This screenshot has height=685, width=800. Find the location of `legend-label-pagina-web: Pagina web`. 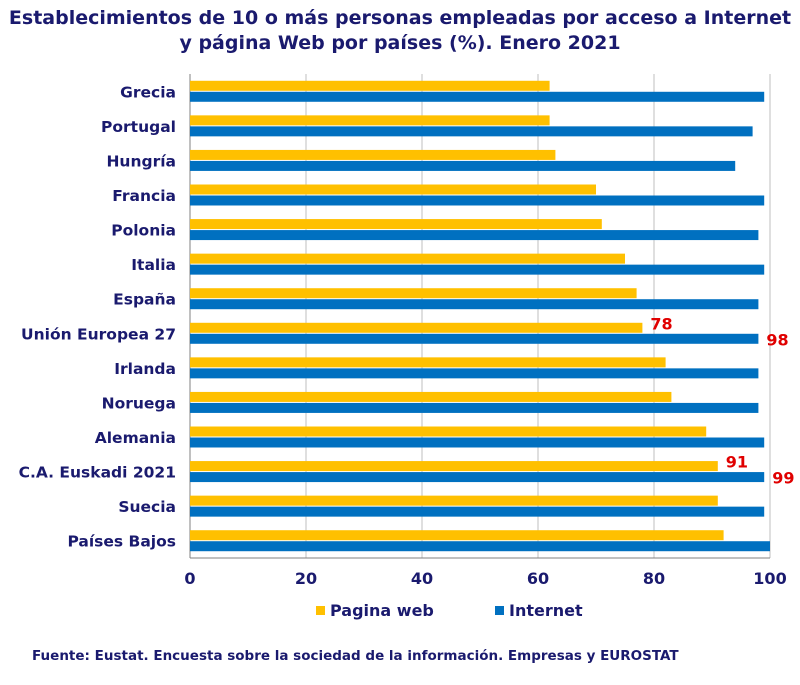

legend-label-pagina-web: Pagina web is located at coordinates (382, 610).